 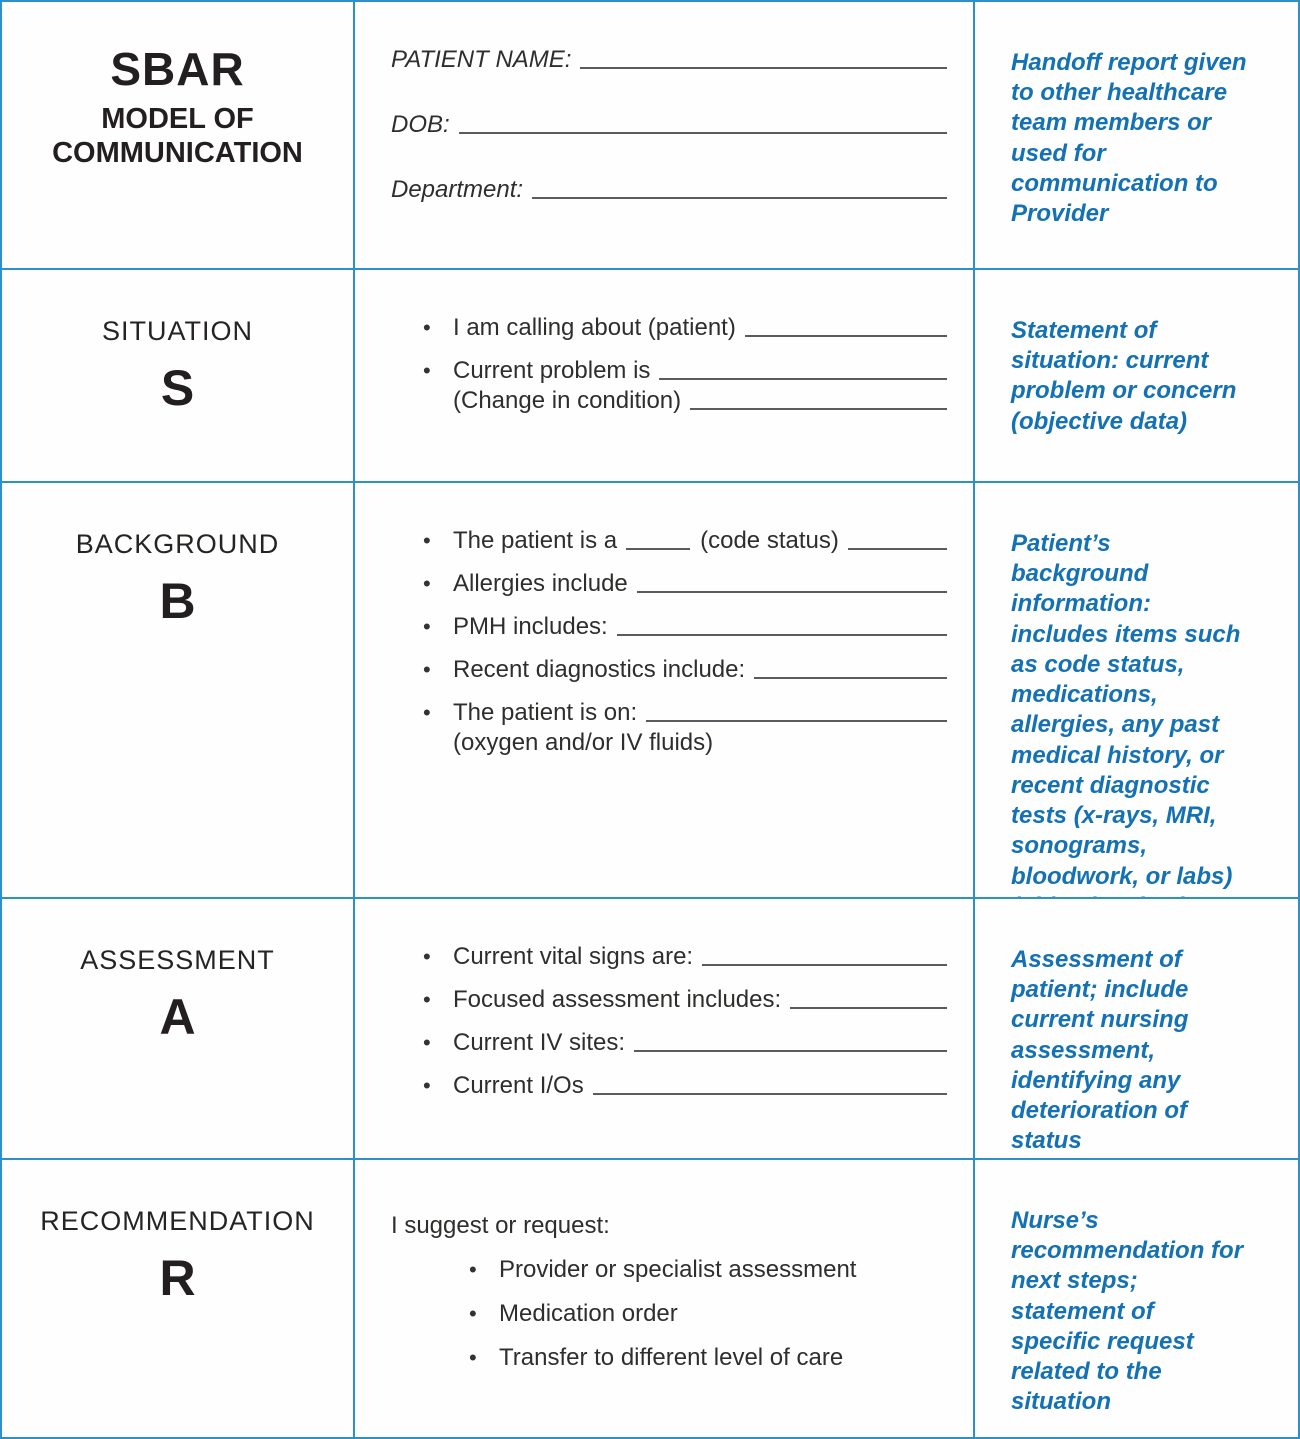 What do you see at coordinates (177, 544) in the screenshot?
I see `background-label: BACKGROUND` at bounding box center [177, 544].